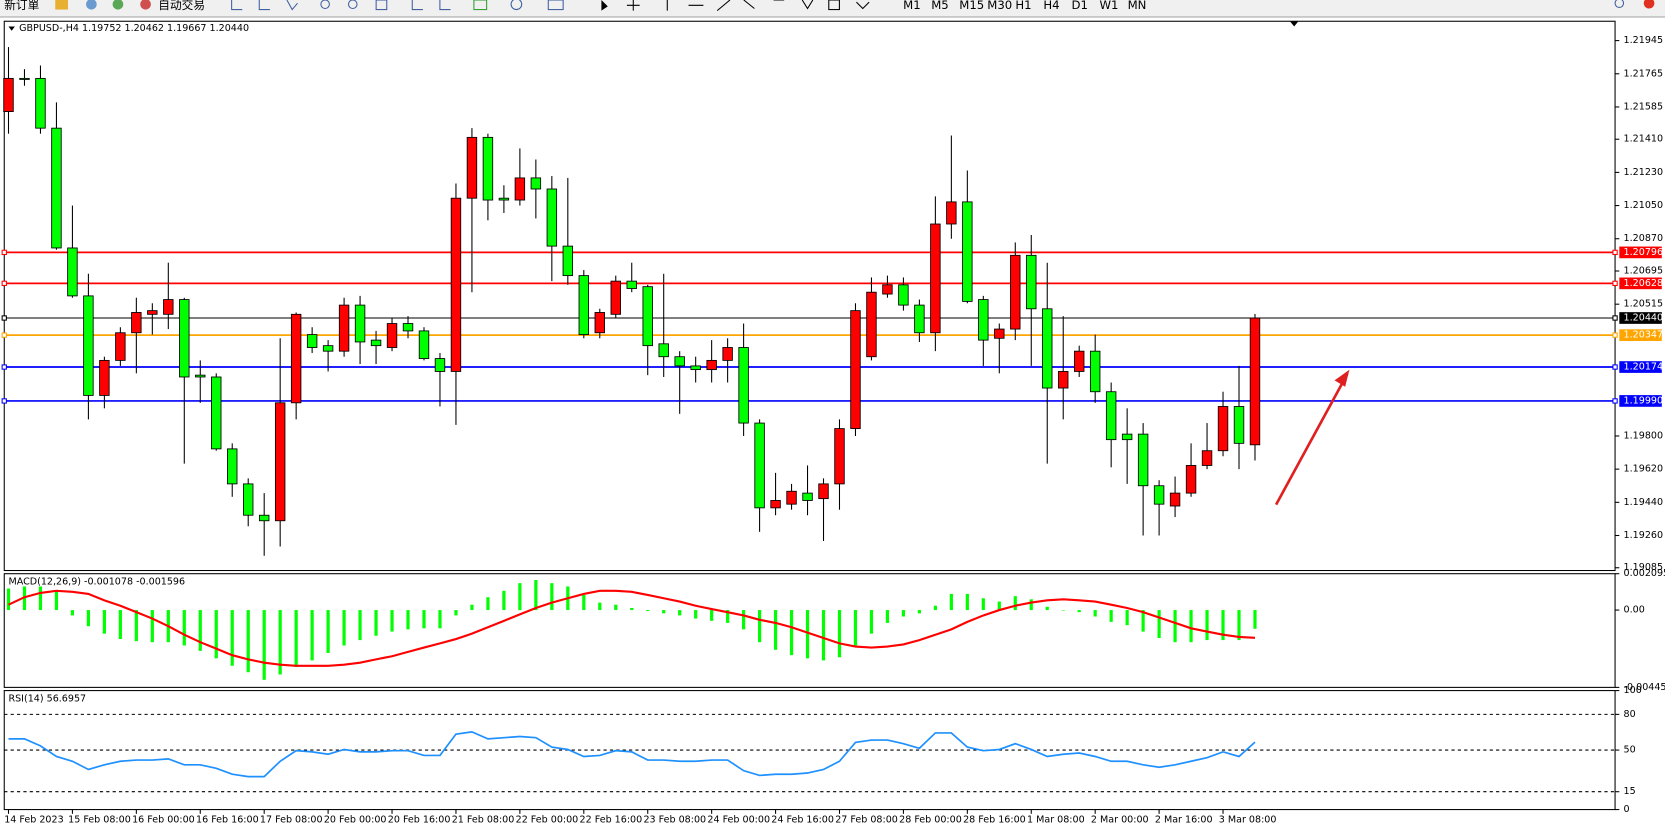  Describe the element at coordinates (181, 6) in the screenshot. I see `toolbar-button: 自动交易` at that location.